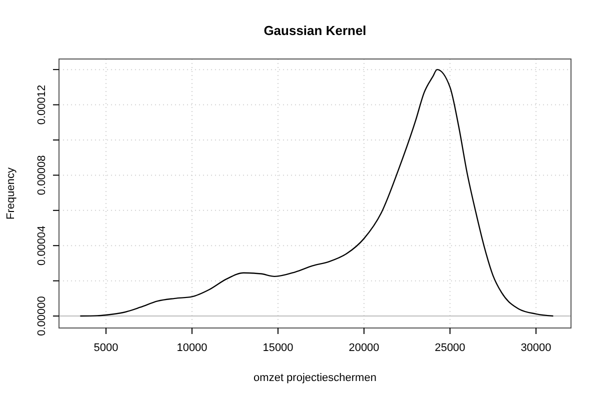  I want to click on x-tick-label: 15000, so click(278, 348).